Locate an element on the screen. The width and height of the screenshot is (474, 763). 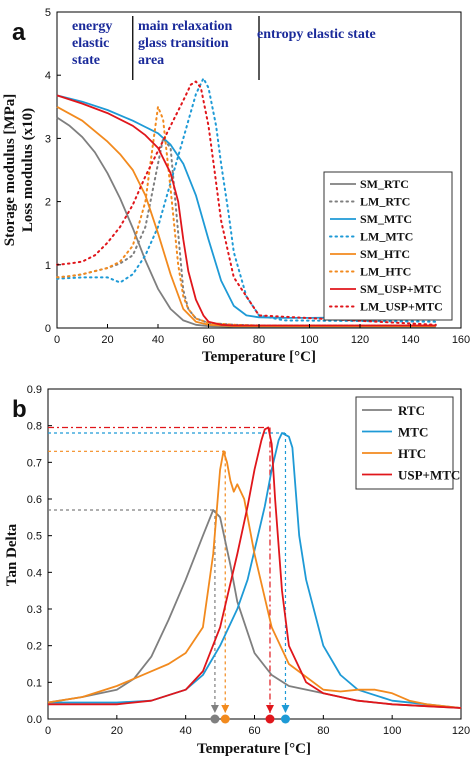
legend-entry: SM_USP+MTC is located at coordinates (401, 289).